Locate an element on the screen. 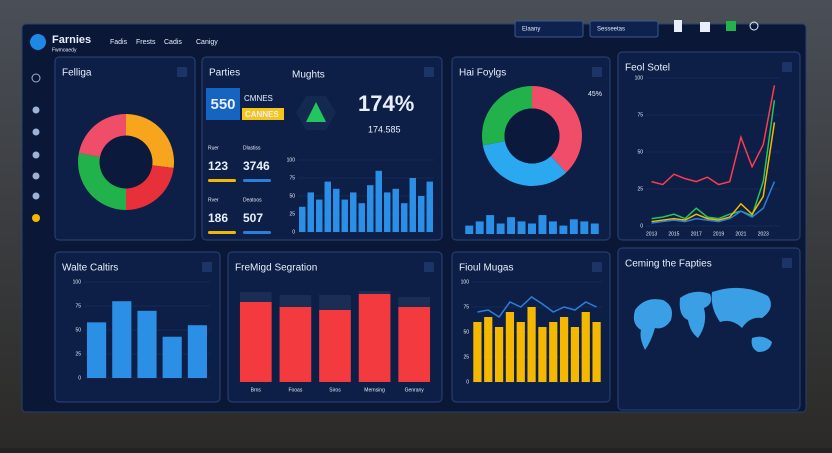 This screenshot has height=453, width=832. logo is located at coordinates (38, 42).